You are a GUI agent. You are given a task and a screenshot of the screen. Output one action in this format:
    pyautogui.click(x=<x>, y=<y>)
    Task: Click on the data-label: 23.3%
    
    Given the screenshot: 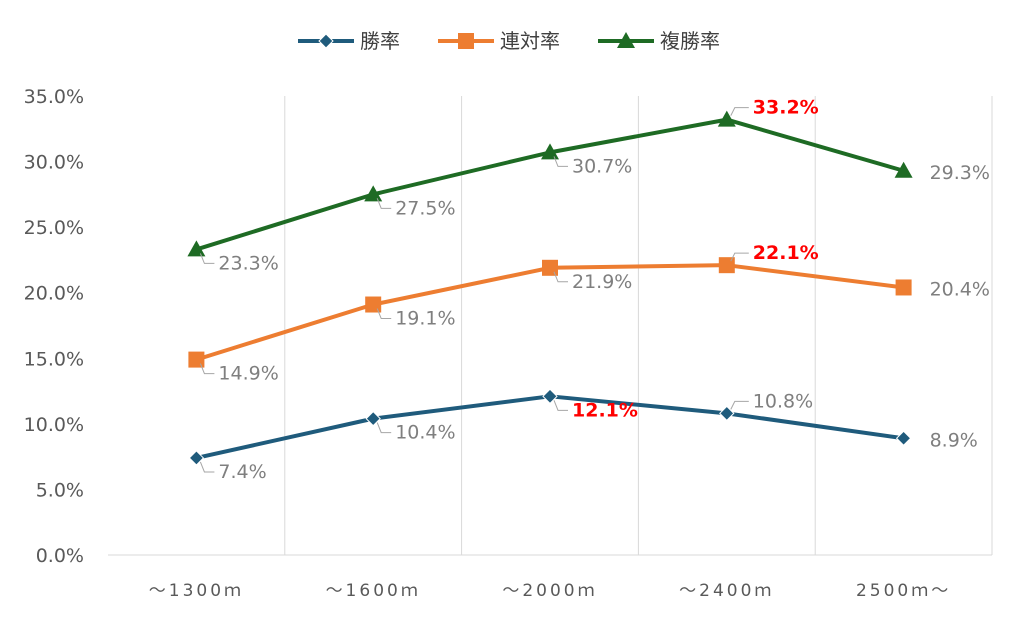 What is the action you would take?
    pyautogui.click(x=248, y=263)
    